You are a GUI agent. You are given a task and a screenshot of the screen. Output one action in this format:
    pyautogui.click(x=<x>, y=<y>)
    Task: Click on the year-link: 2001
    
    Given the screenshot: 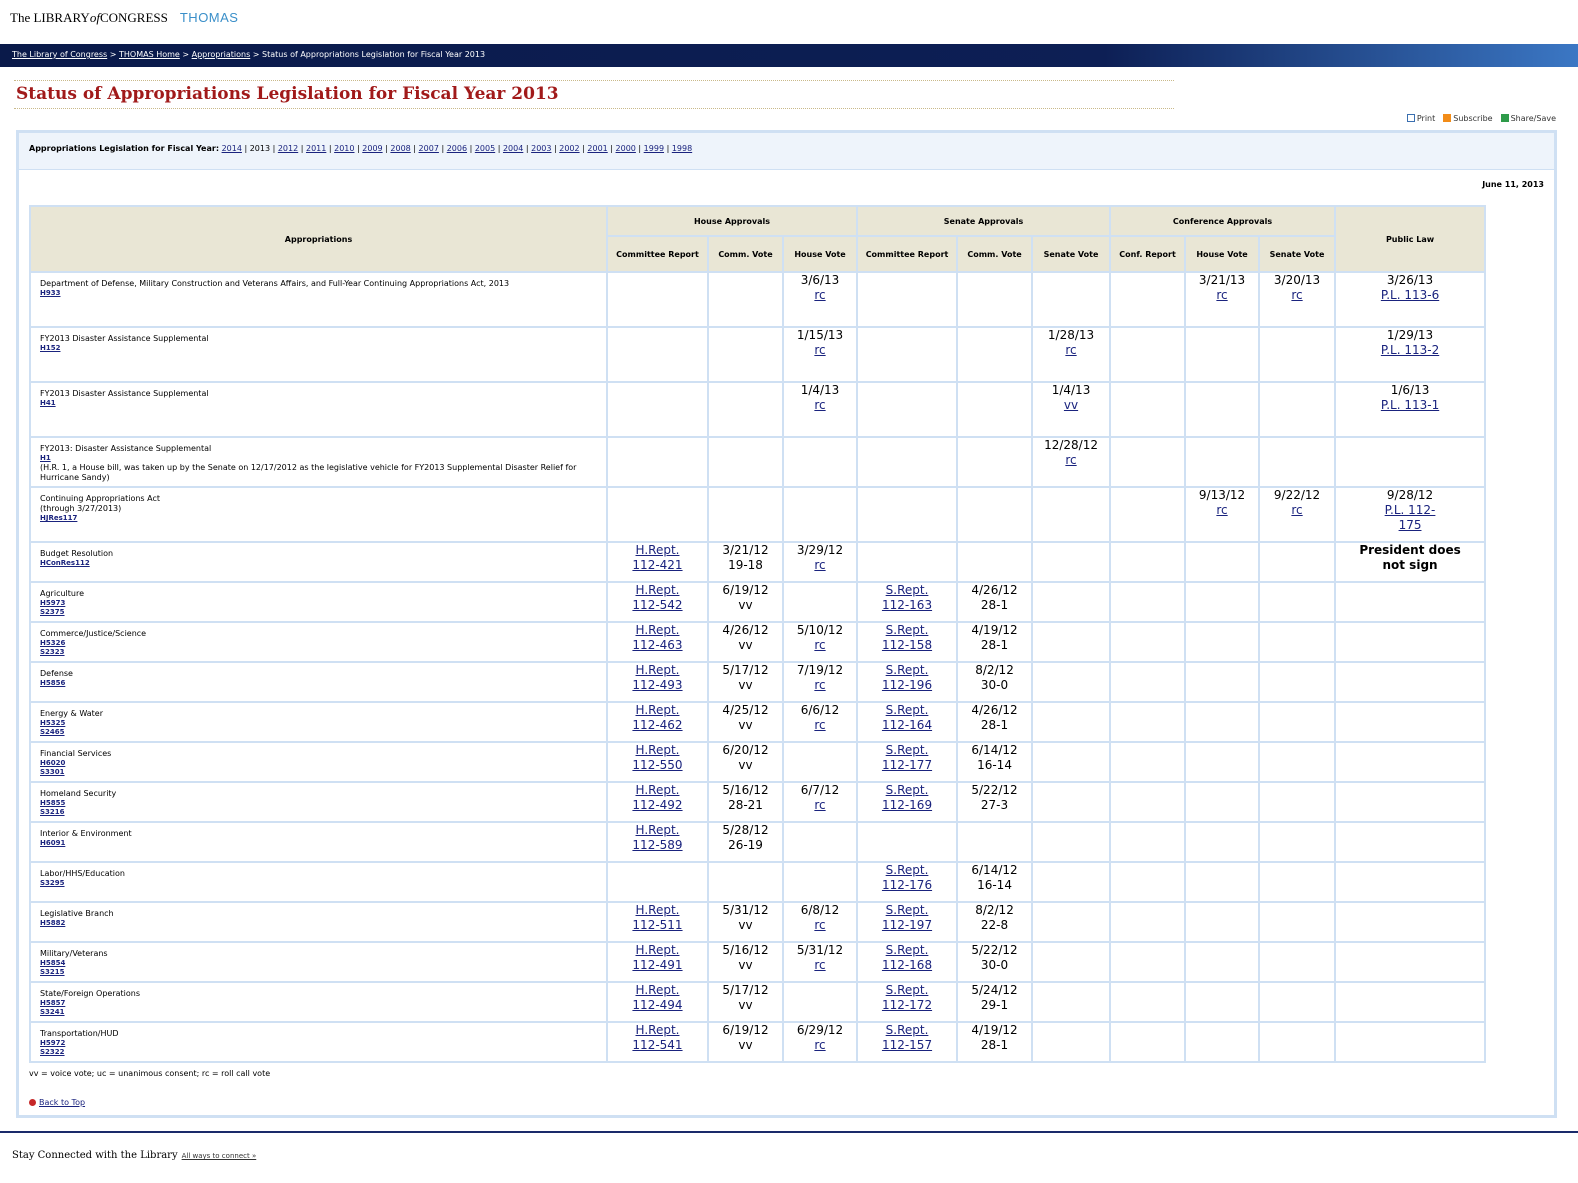 What is the action you would take?
    pyautogui.click(x=597, y=148)
    